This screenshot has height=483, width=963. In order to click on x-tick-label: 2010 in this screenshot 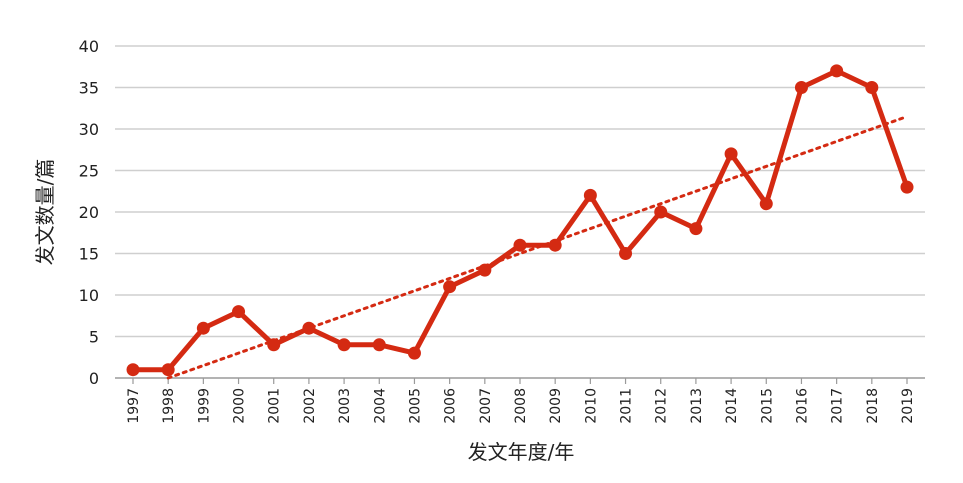, I will do `click(591, 406)`.